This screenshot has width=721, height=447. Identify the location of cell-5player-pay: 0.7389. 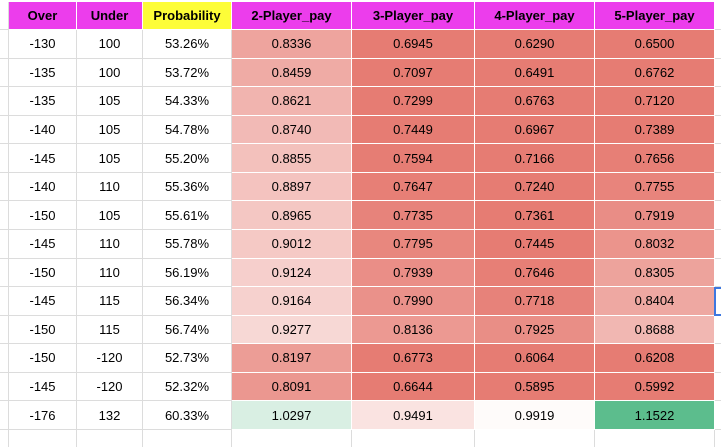
(655, 130).